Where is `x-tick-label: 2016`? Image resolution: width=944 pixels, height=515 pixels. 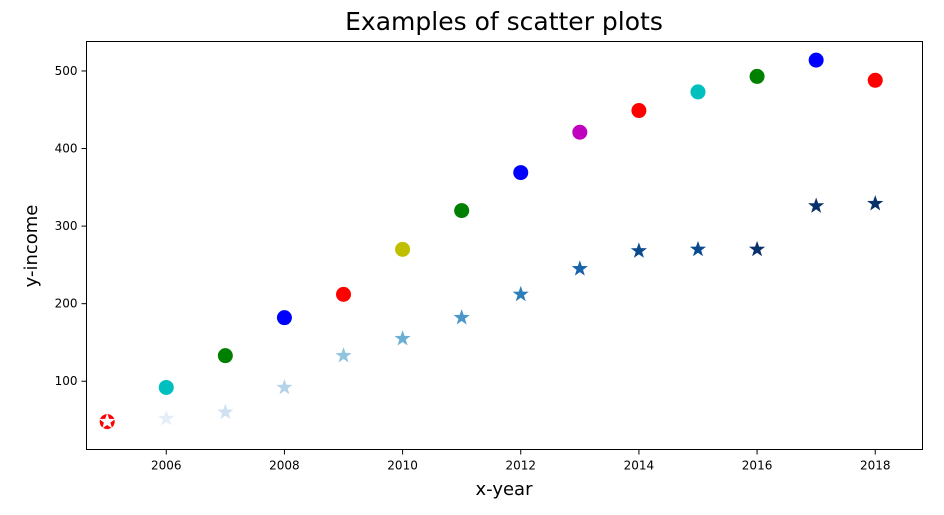
x-tick-label: 2016 is located at coordinates (757, 466).